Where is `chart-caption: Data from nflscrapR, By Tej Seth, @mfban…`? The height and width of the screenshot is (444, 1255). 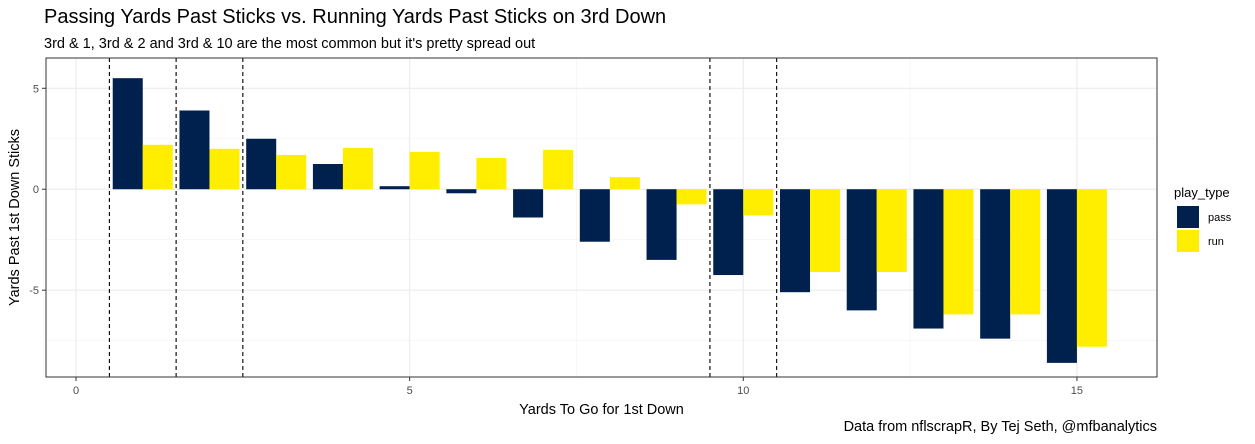 chart-caption: Data from nflscrapR, By Tej Seth, @mfban… is located at coordinates (1000, 427).